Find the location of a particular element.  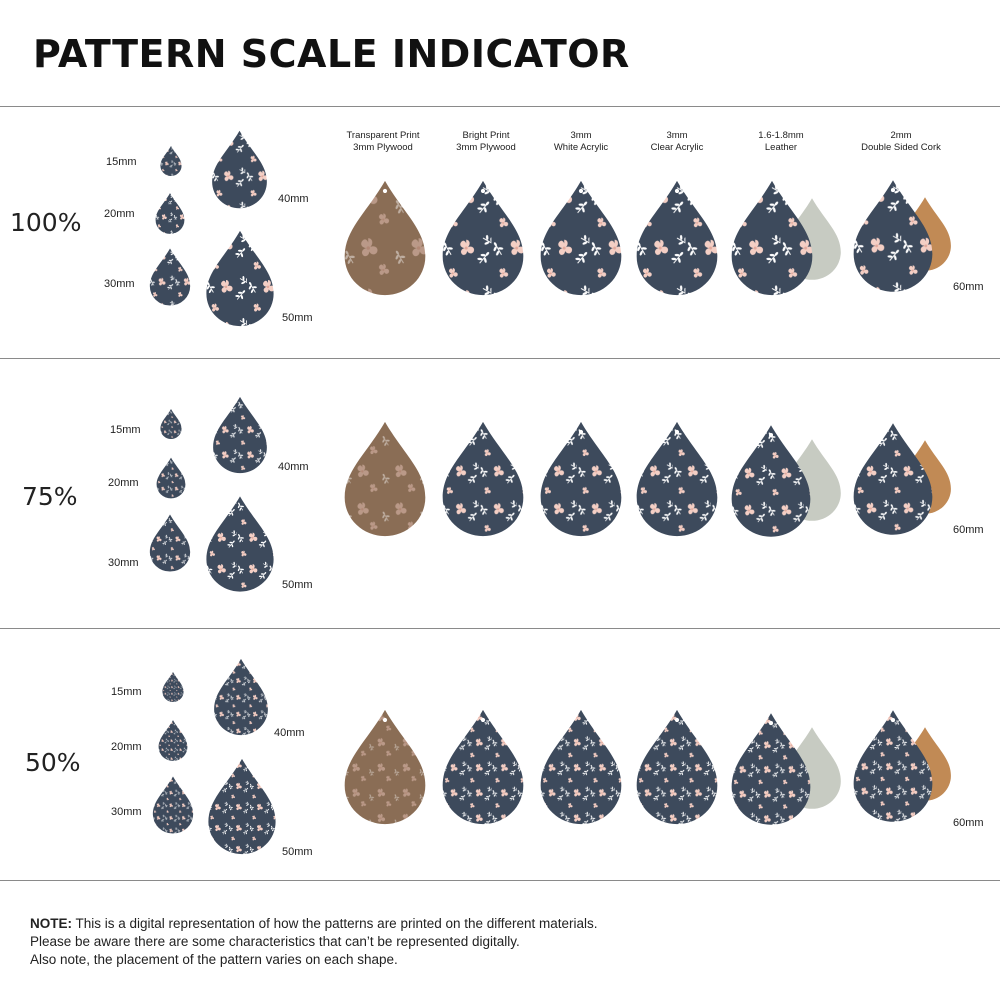

material-header: 3mm White Acrylic is located at coordinates (581, 141).